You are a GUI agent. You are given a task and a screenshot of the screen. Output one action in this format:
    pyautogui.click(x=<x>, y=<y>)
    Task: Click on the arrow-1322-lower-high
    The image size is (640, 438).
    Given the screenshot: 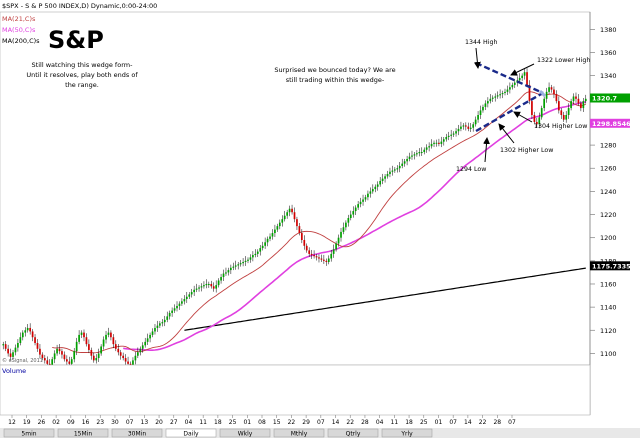 What is the action you would take?
    pyautogui.click(x=522, y=69)
    